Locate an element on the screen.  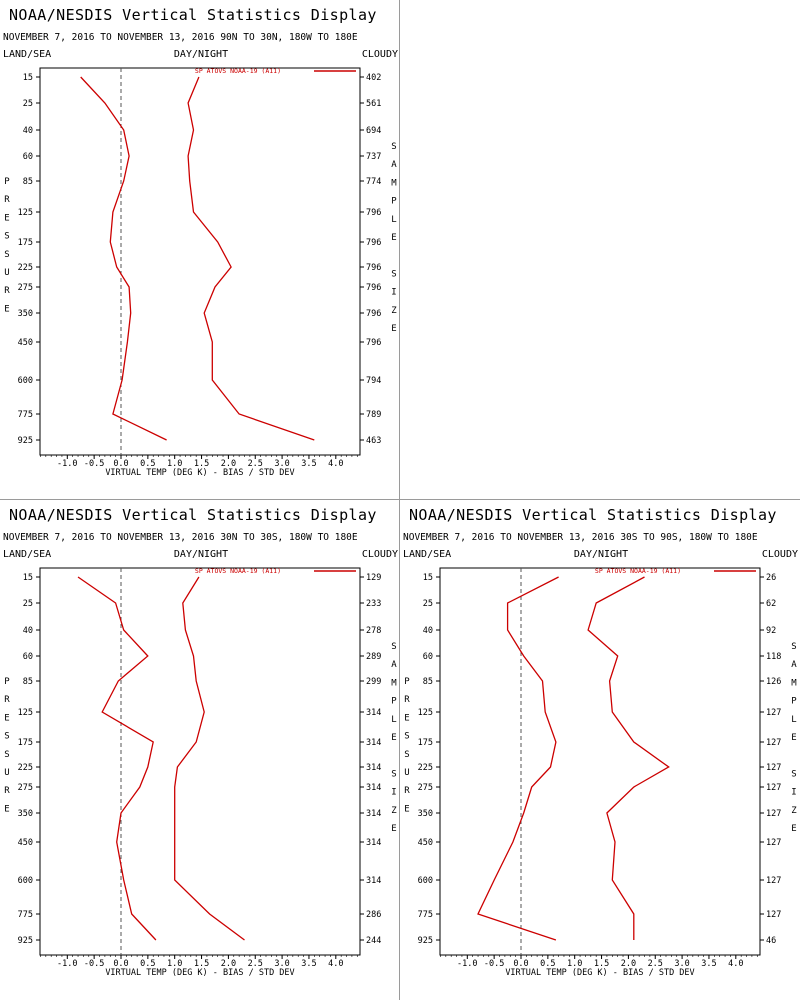
x-tick-label: 4.0 is located at coordinates (735, 964).